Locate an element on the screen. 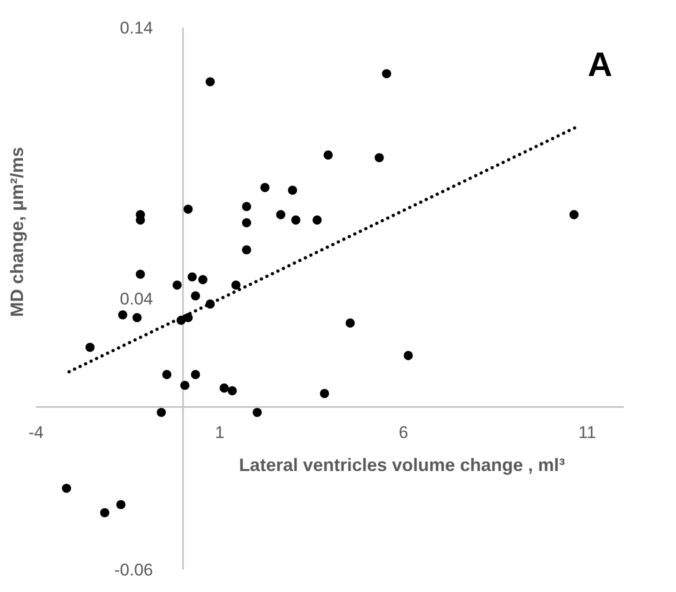  x-tick-label: -4 is located at coordinates (36, 432).